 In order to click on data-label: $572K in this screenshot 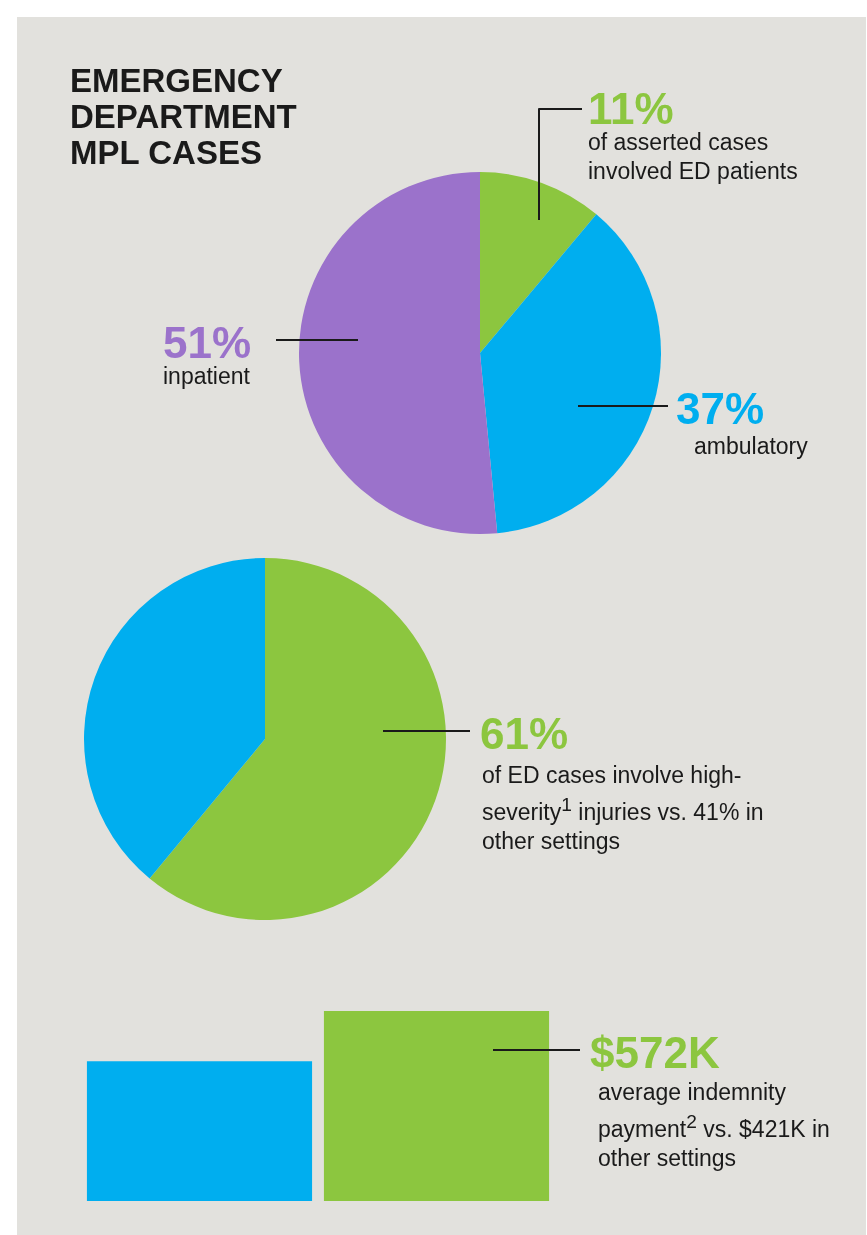, I will do `click(655, 1052)`.